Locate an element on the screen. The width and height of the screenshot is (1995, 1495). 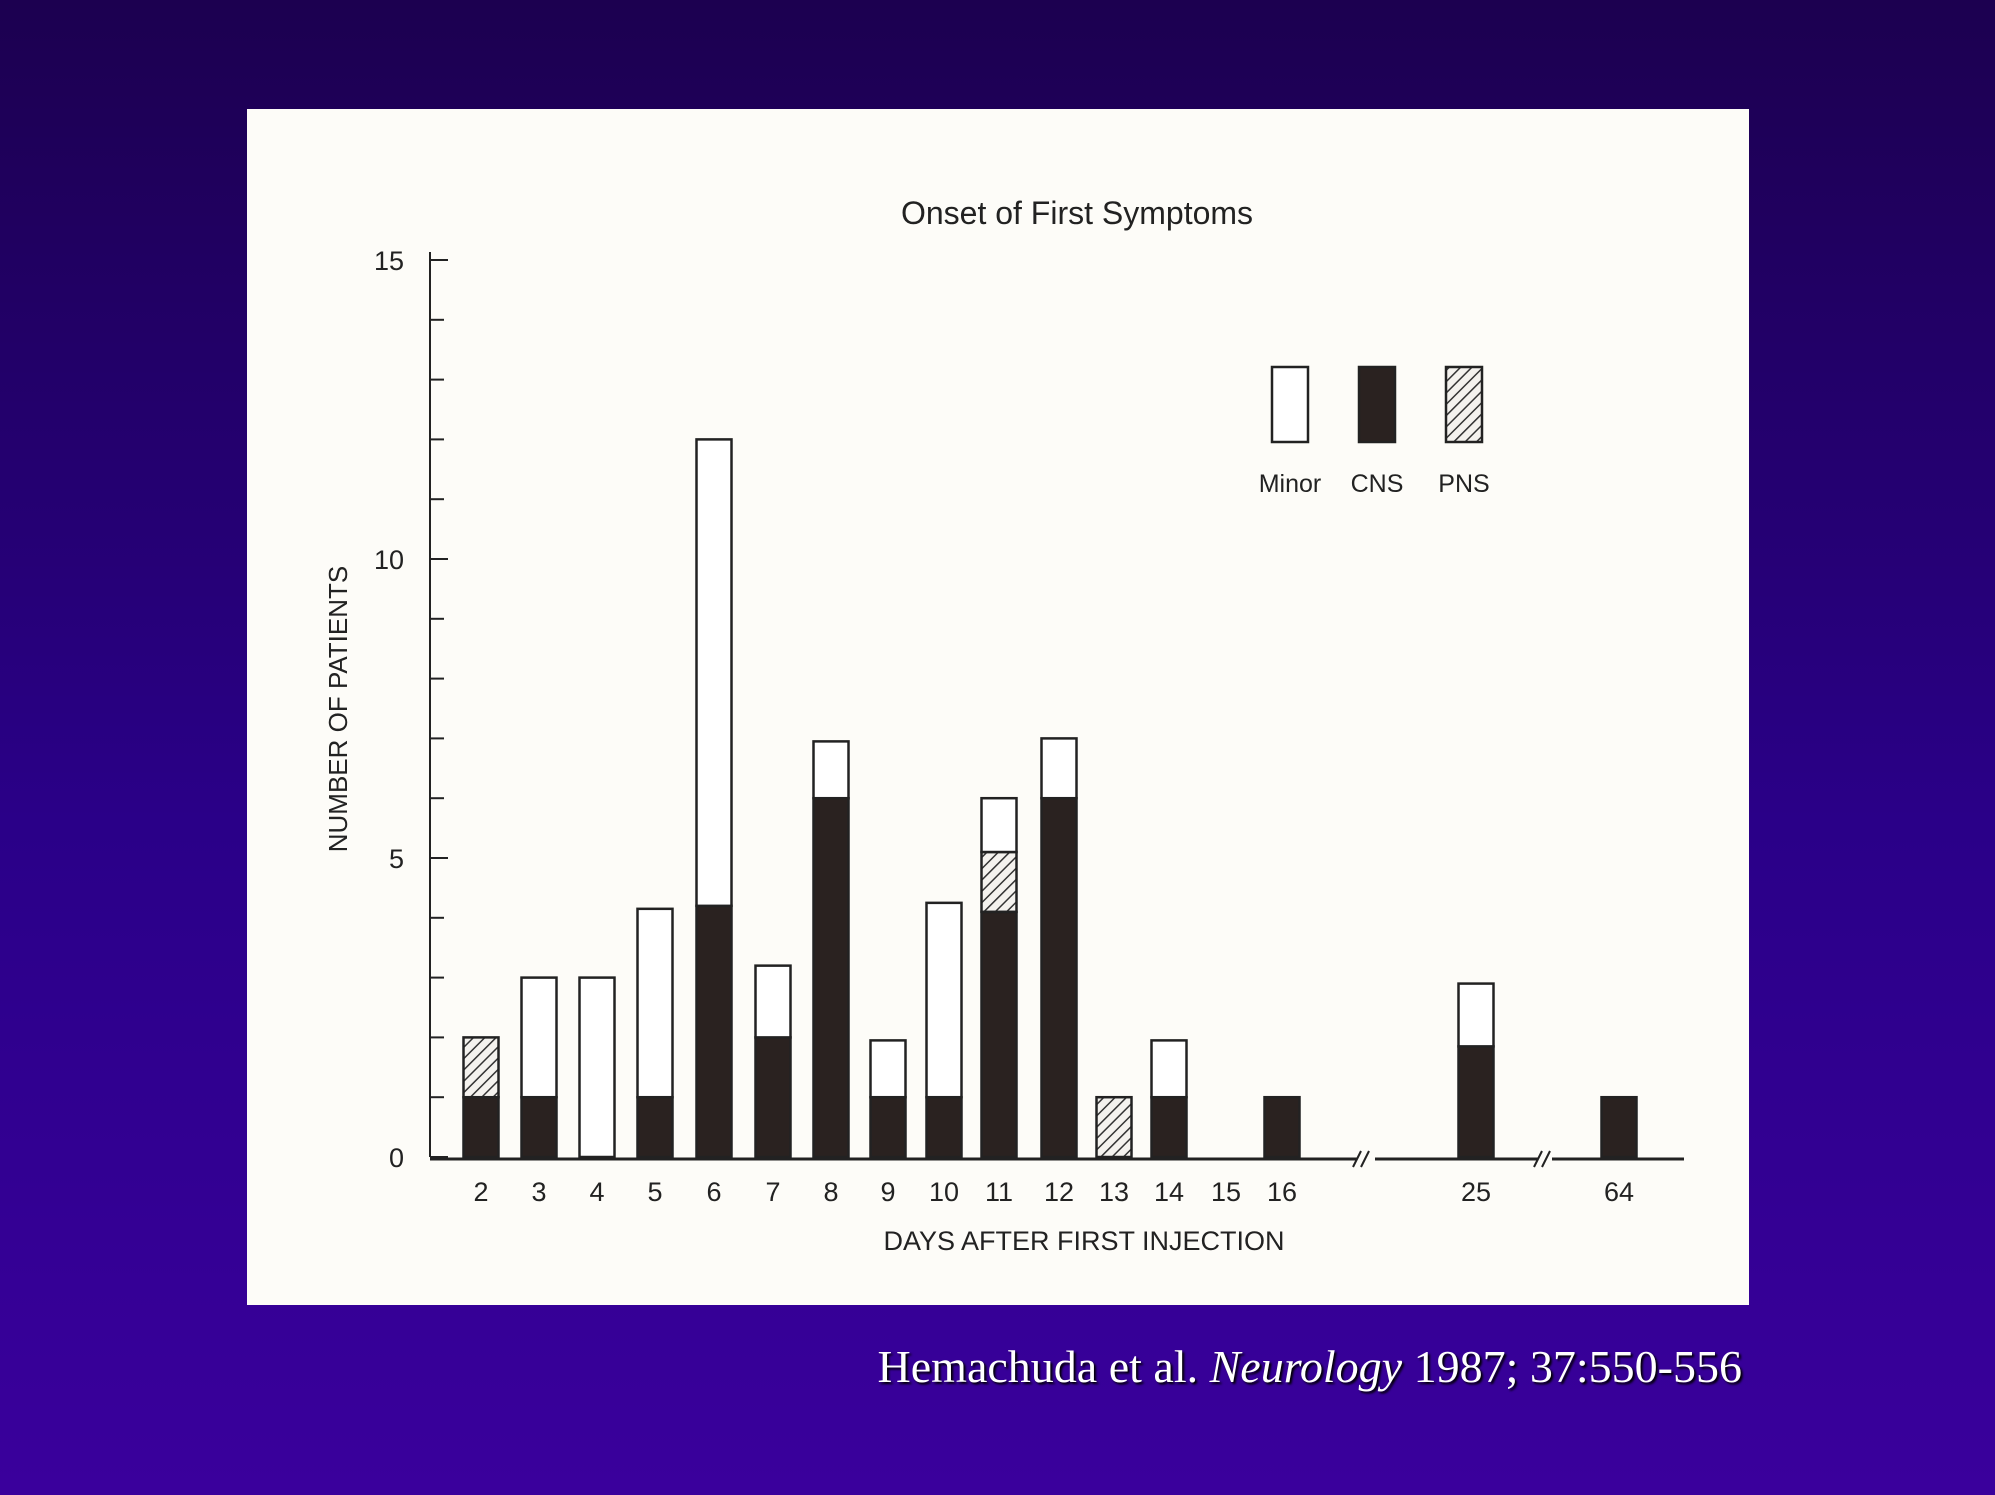
x-tick-labels: 2 3 4 5 6 7 8 9 10 11 12 13 14 15 16 25 64 is located at coordinates (1053, 1192).